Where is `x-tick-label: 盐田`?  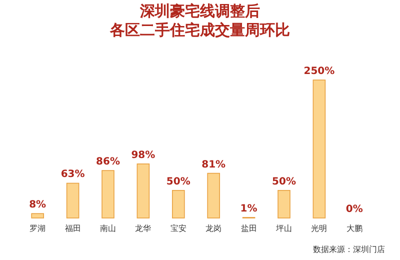
x-tick-label: 盐田 is located at coordinates (248, 228).